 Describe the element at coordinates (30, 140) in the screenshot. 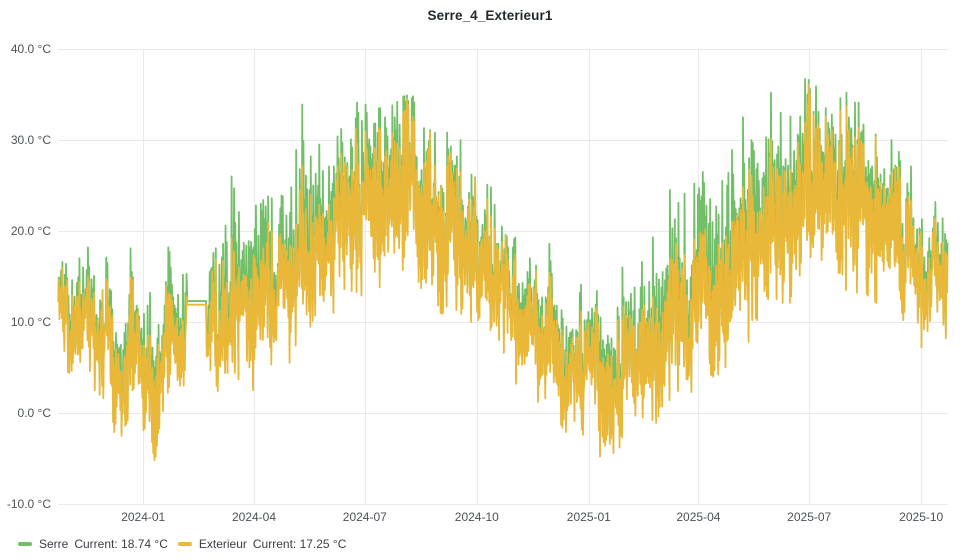

I see `y-tick-label: 30.0 °C` at that location.